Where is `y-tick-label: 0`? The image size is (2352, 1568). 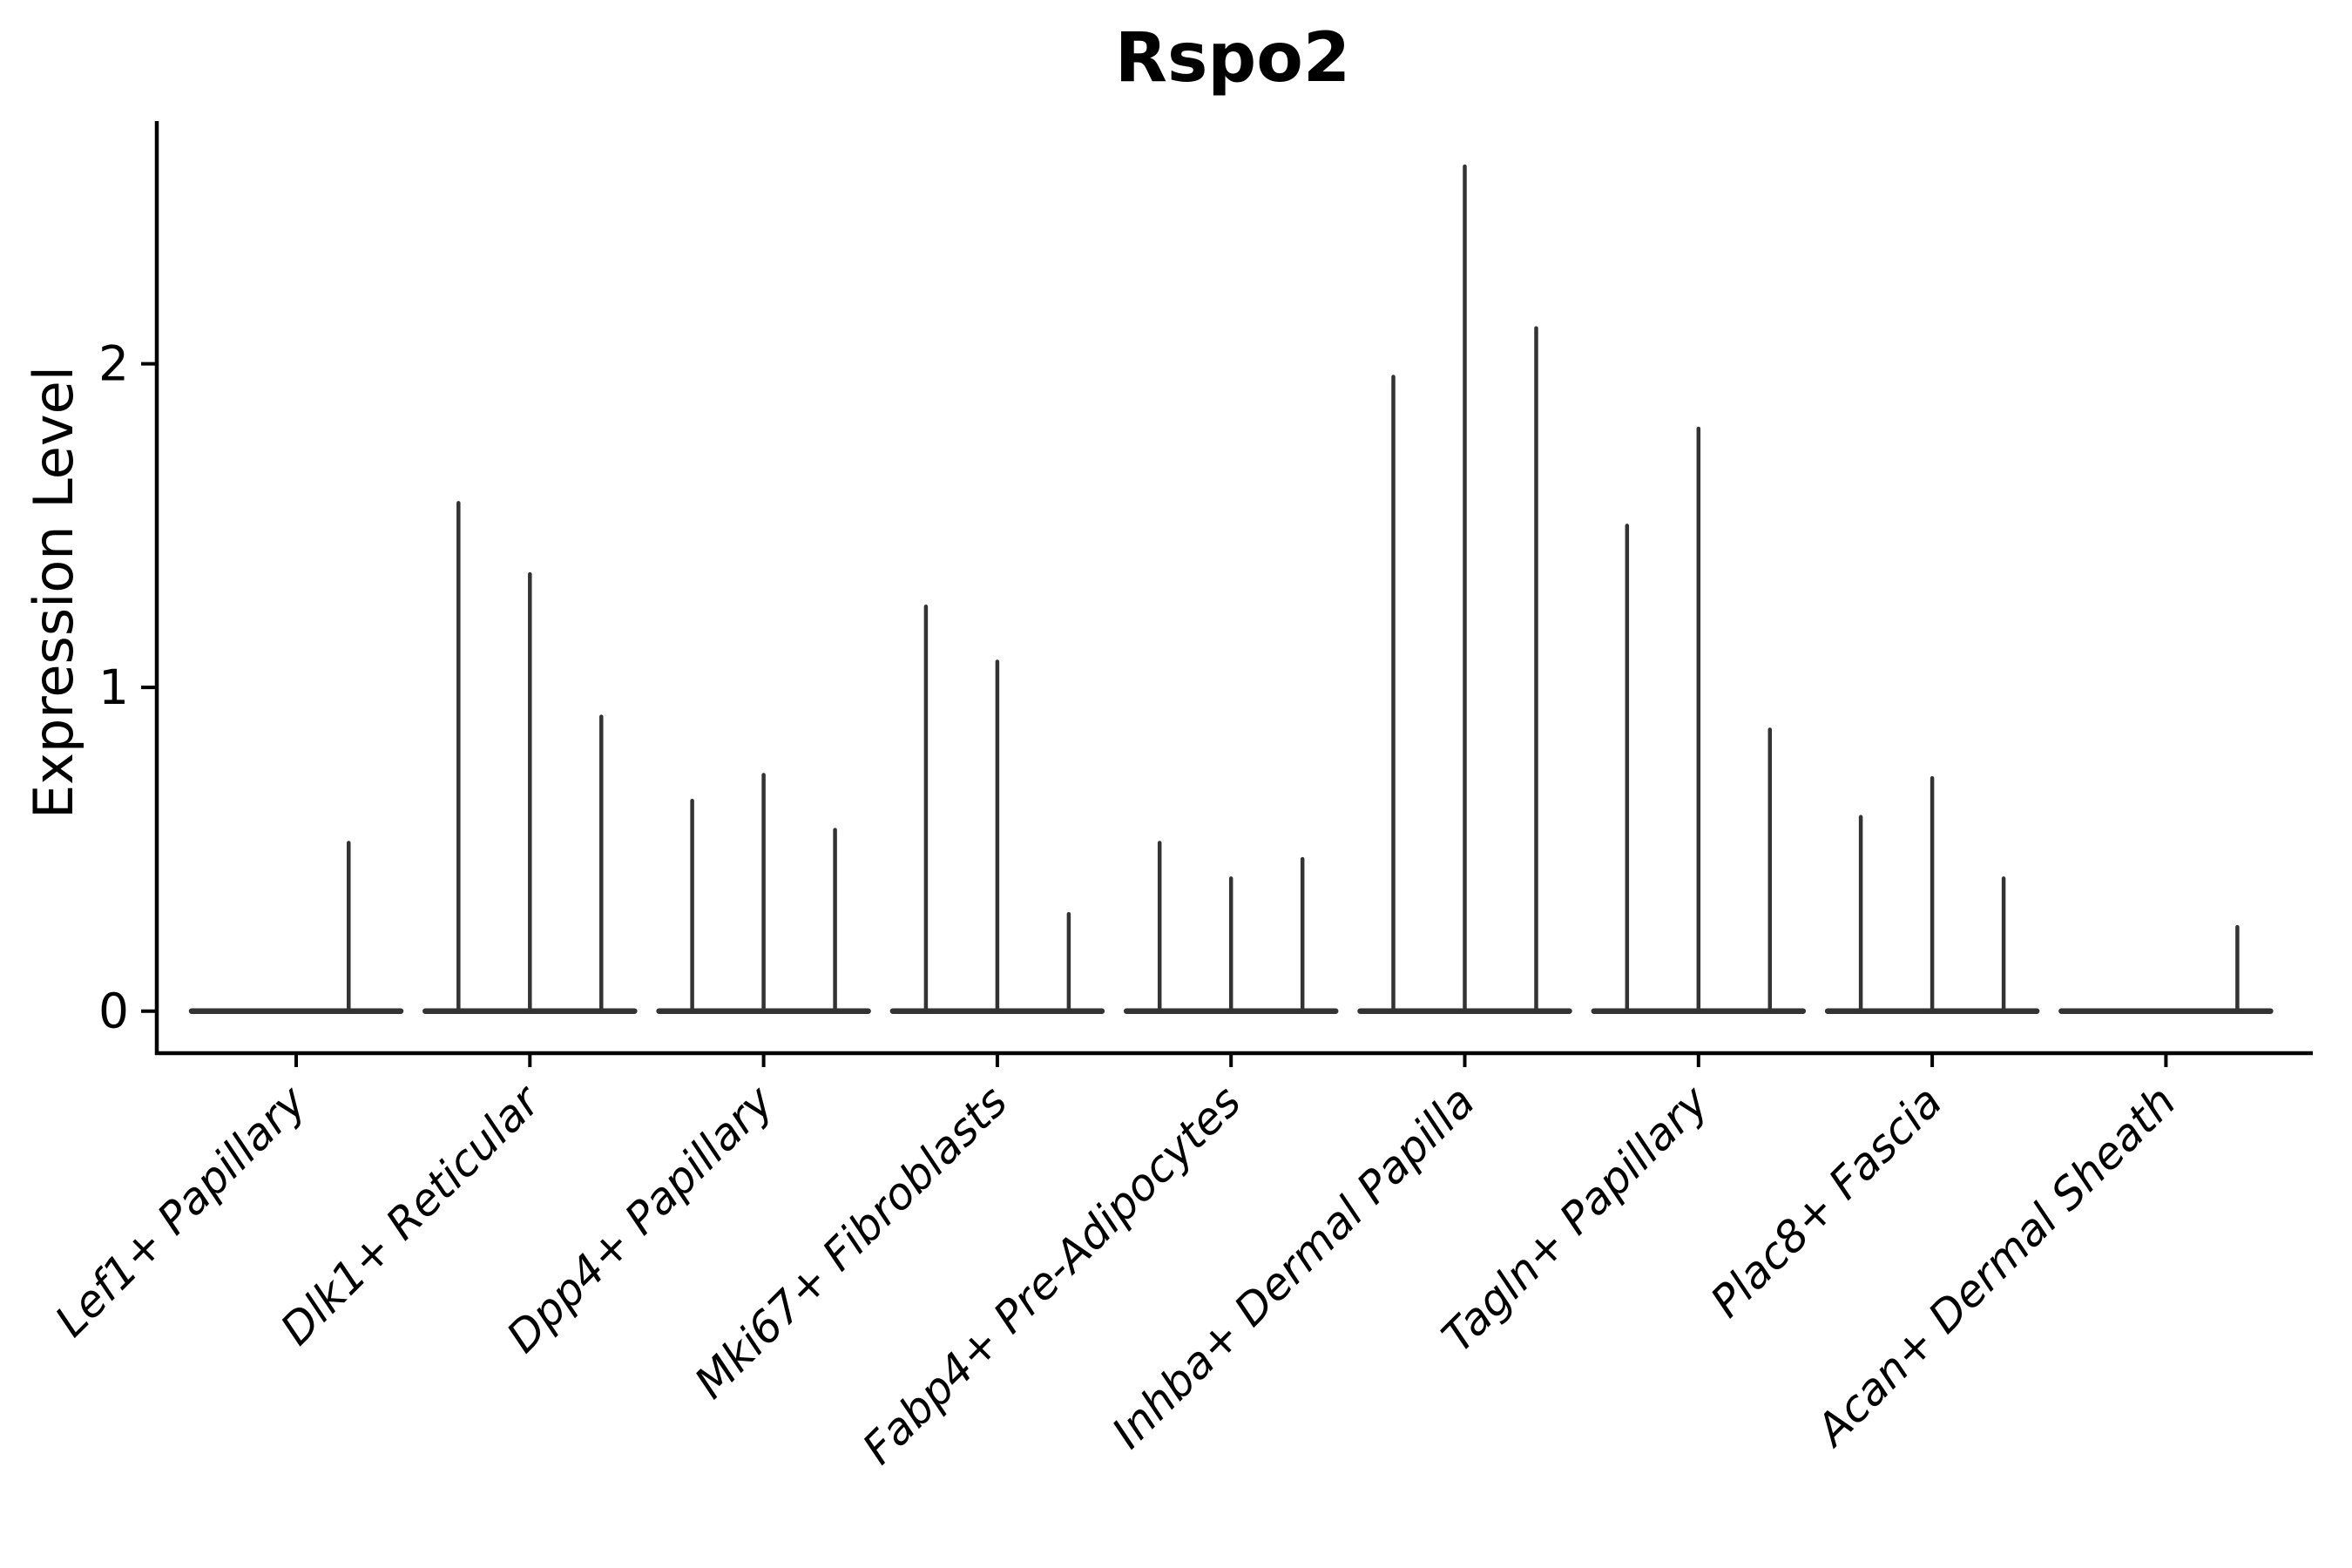
y-tick-label: 0 is located at coordinates (114, 1011).